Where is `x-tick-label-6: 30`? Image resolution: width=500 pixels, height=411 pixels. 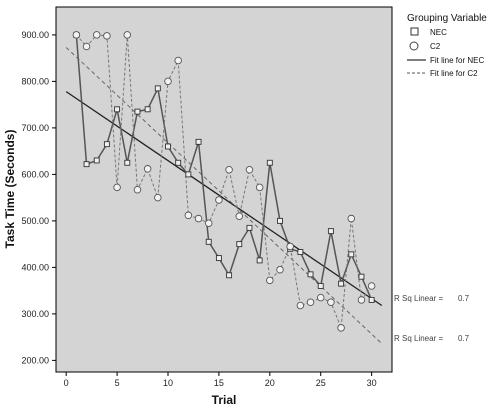
x-tick-label-6: 30 is located at coordinates (372, 383).